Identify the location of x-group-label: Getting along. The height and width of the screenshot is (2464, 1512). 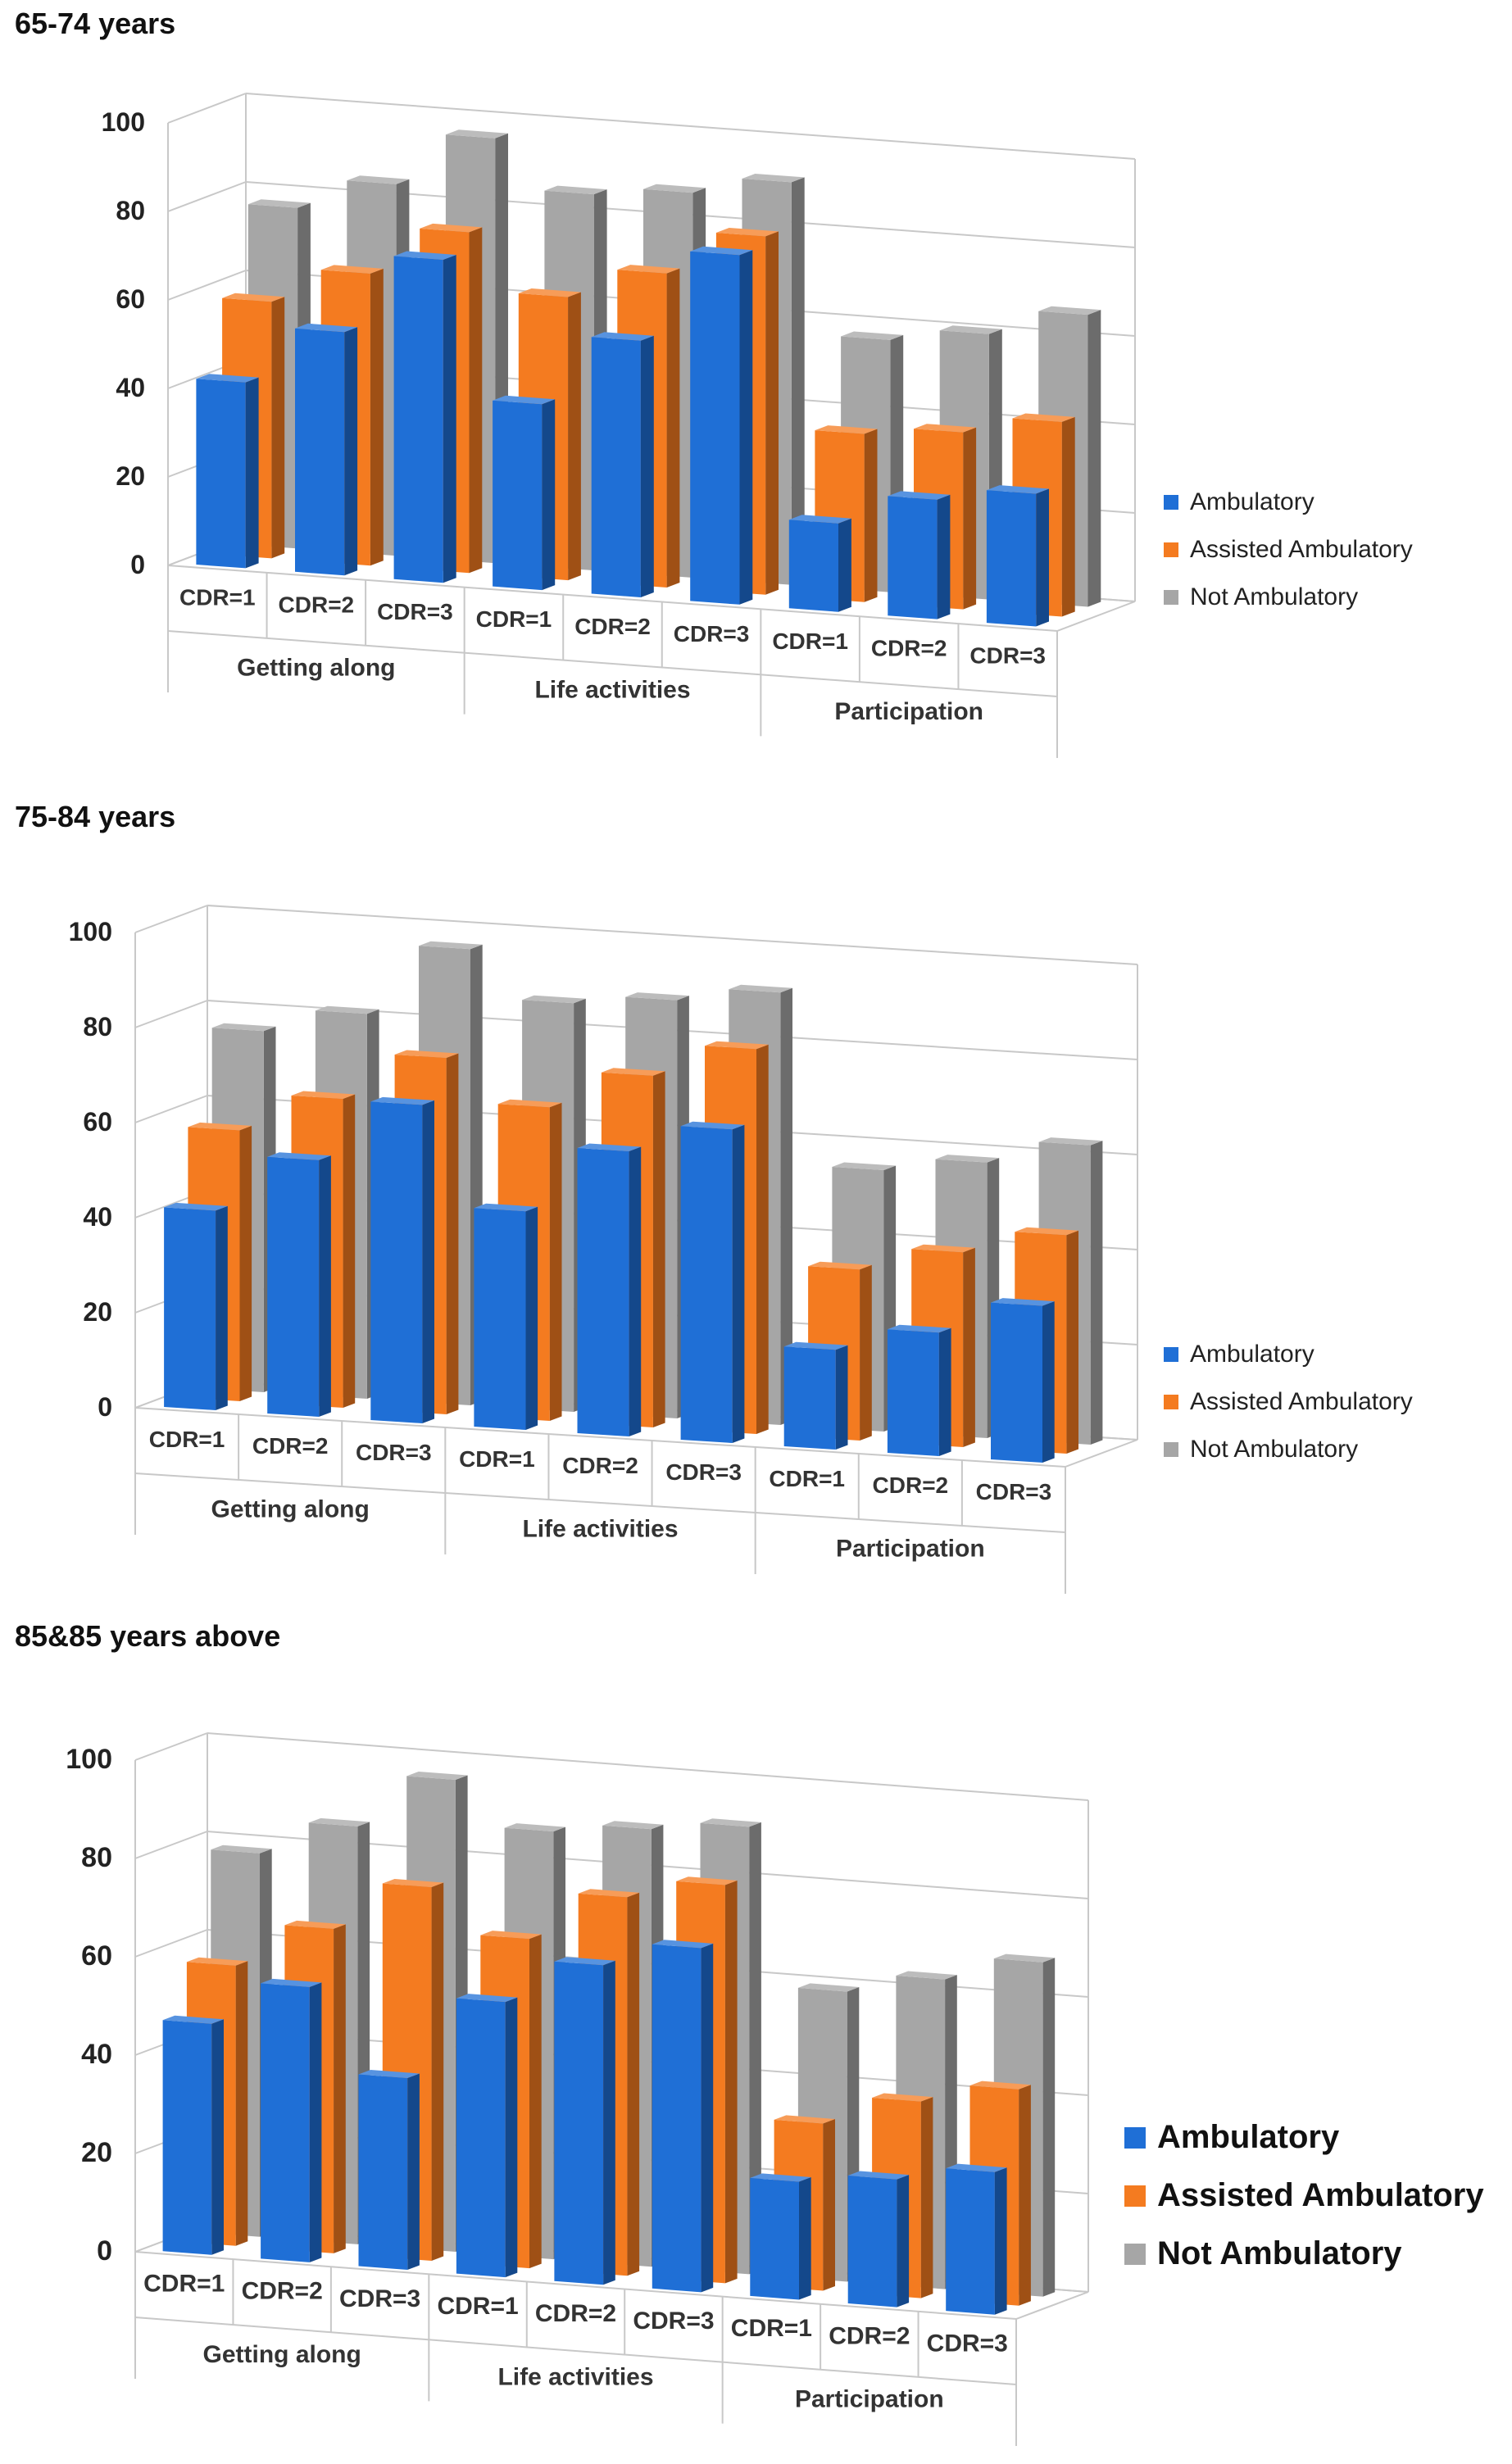
(316, 668).